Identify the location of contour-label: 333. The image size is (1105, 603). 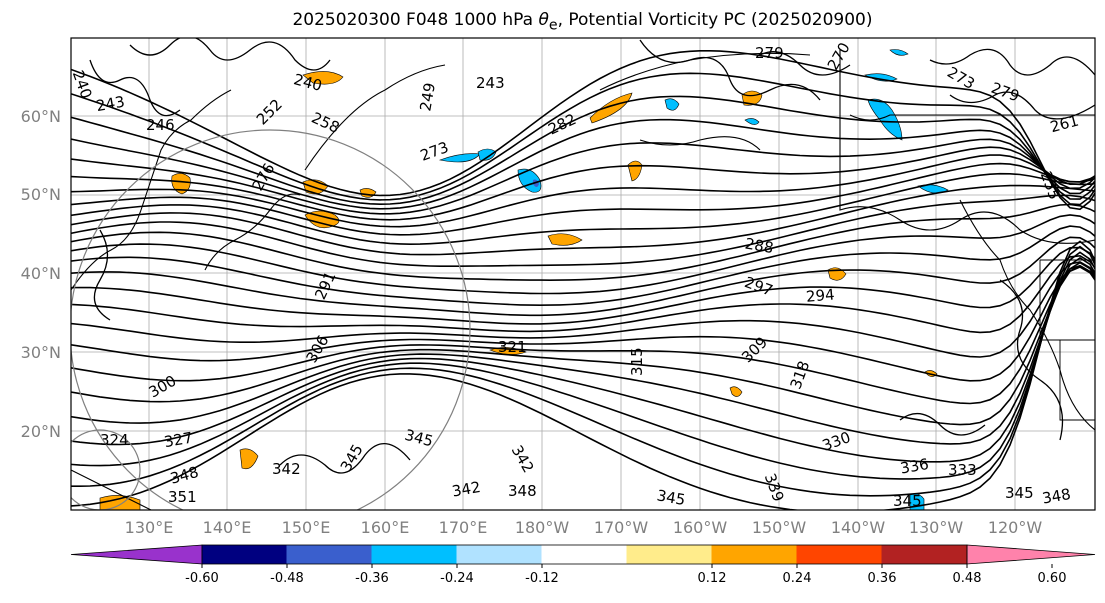
(962, 470).